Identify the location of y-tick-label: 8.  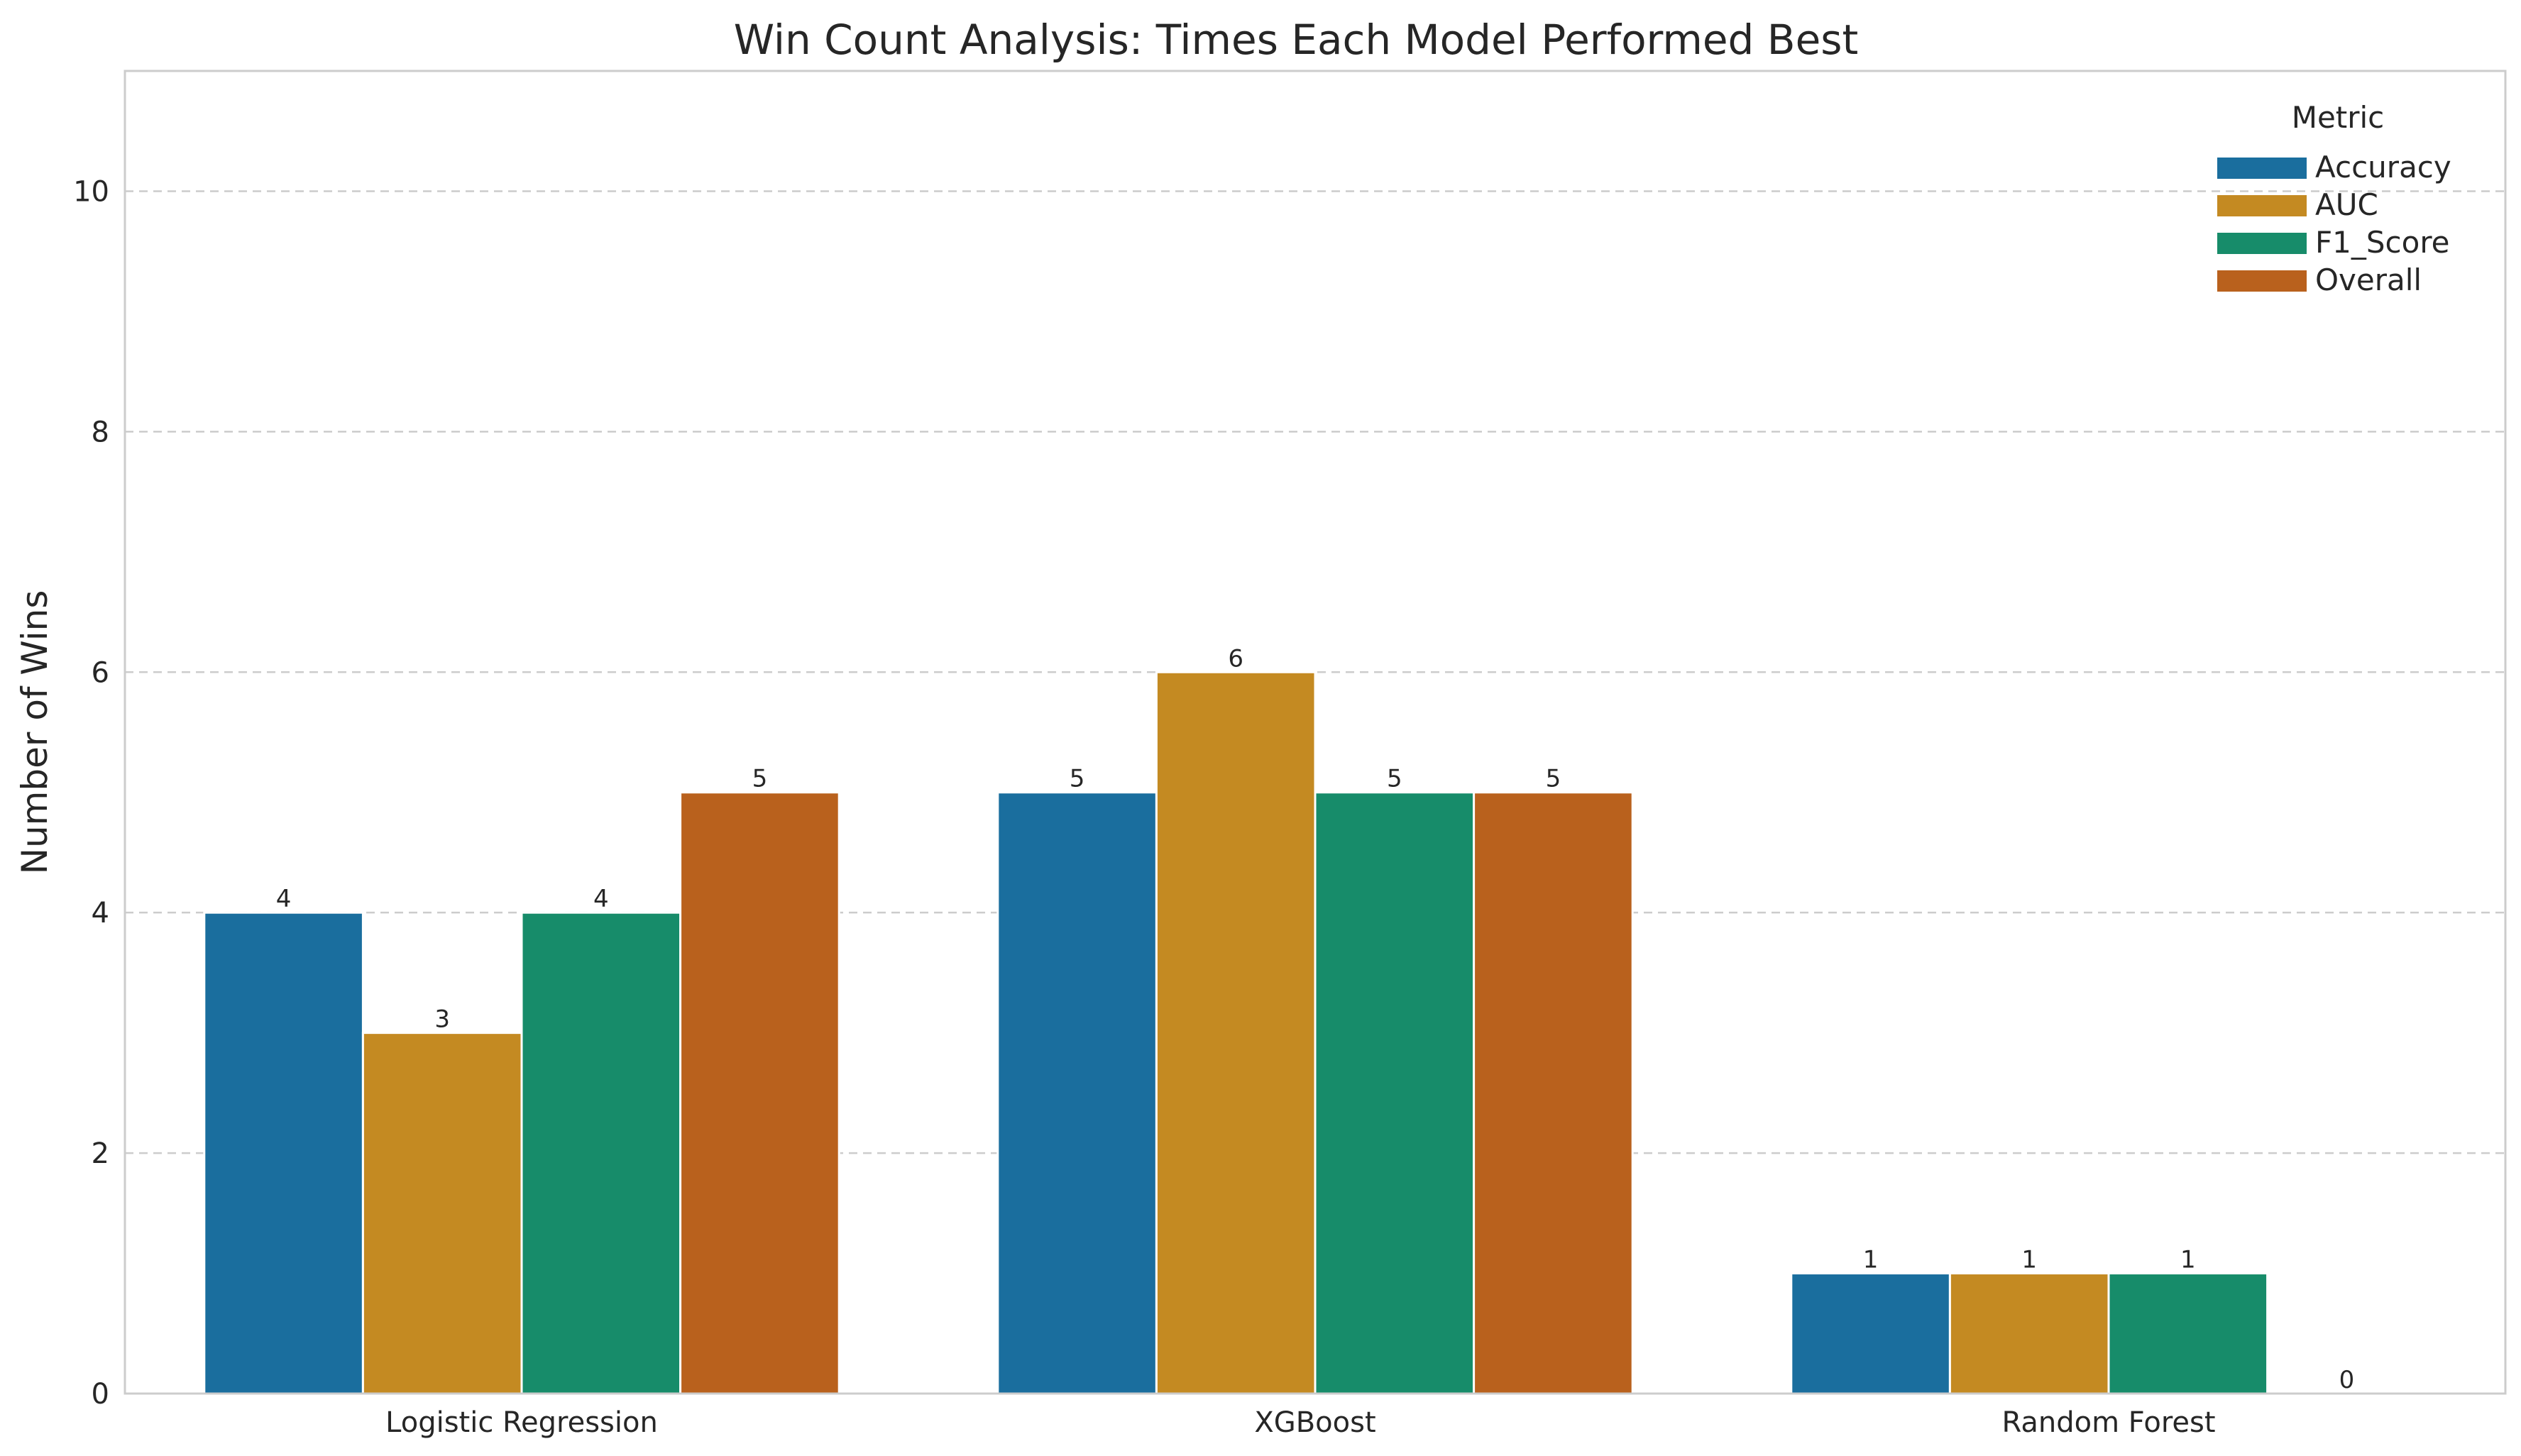
(100, 432).